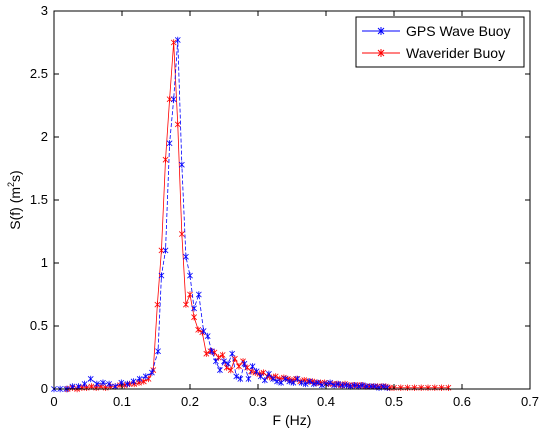 The height and width of the screenshot is (431, 550). I want to click on legend-box, so click(440, 42).